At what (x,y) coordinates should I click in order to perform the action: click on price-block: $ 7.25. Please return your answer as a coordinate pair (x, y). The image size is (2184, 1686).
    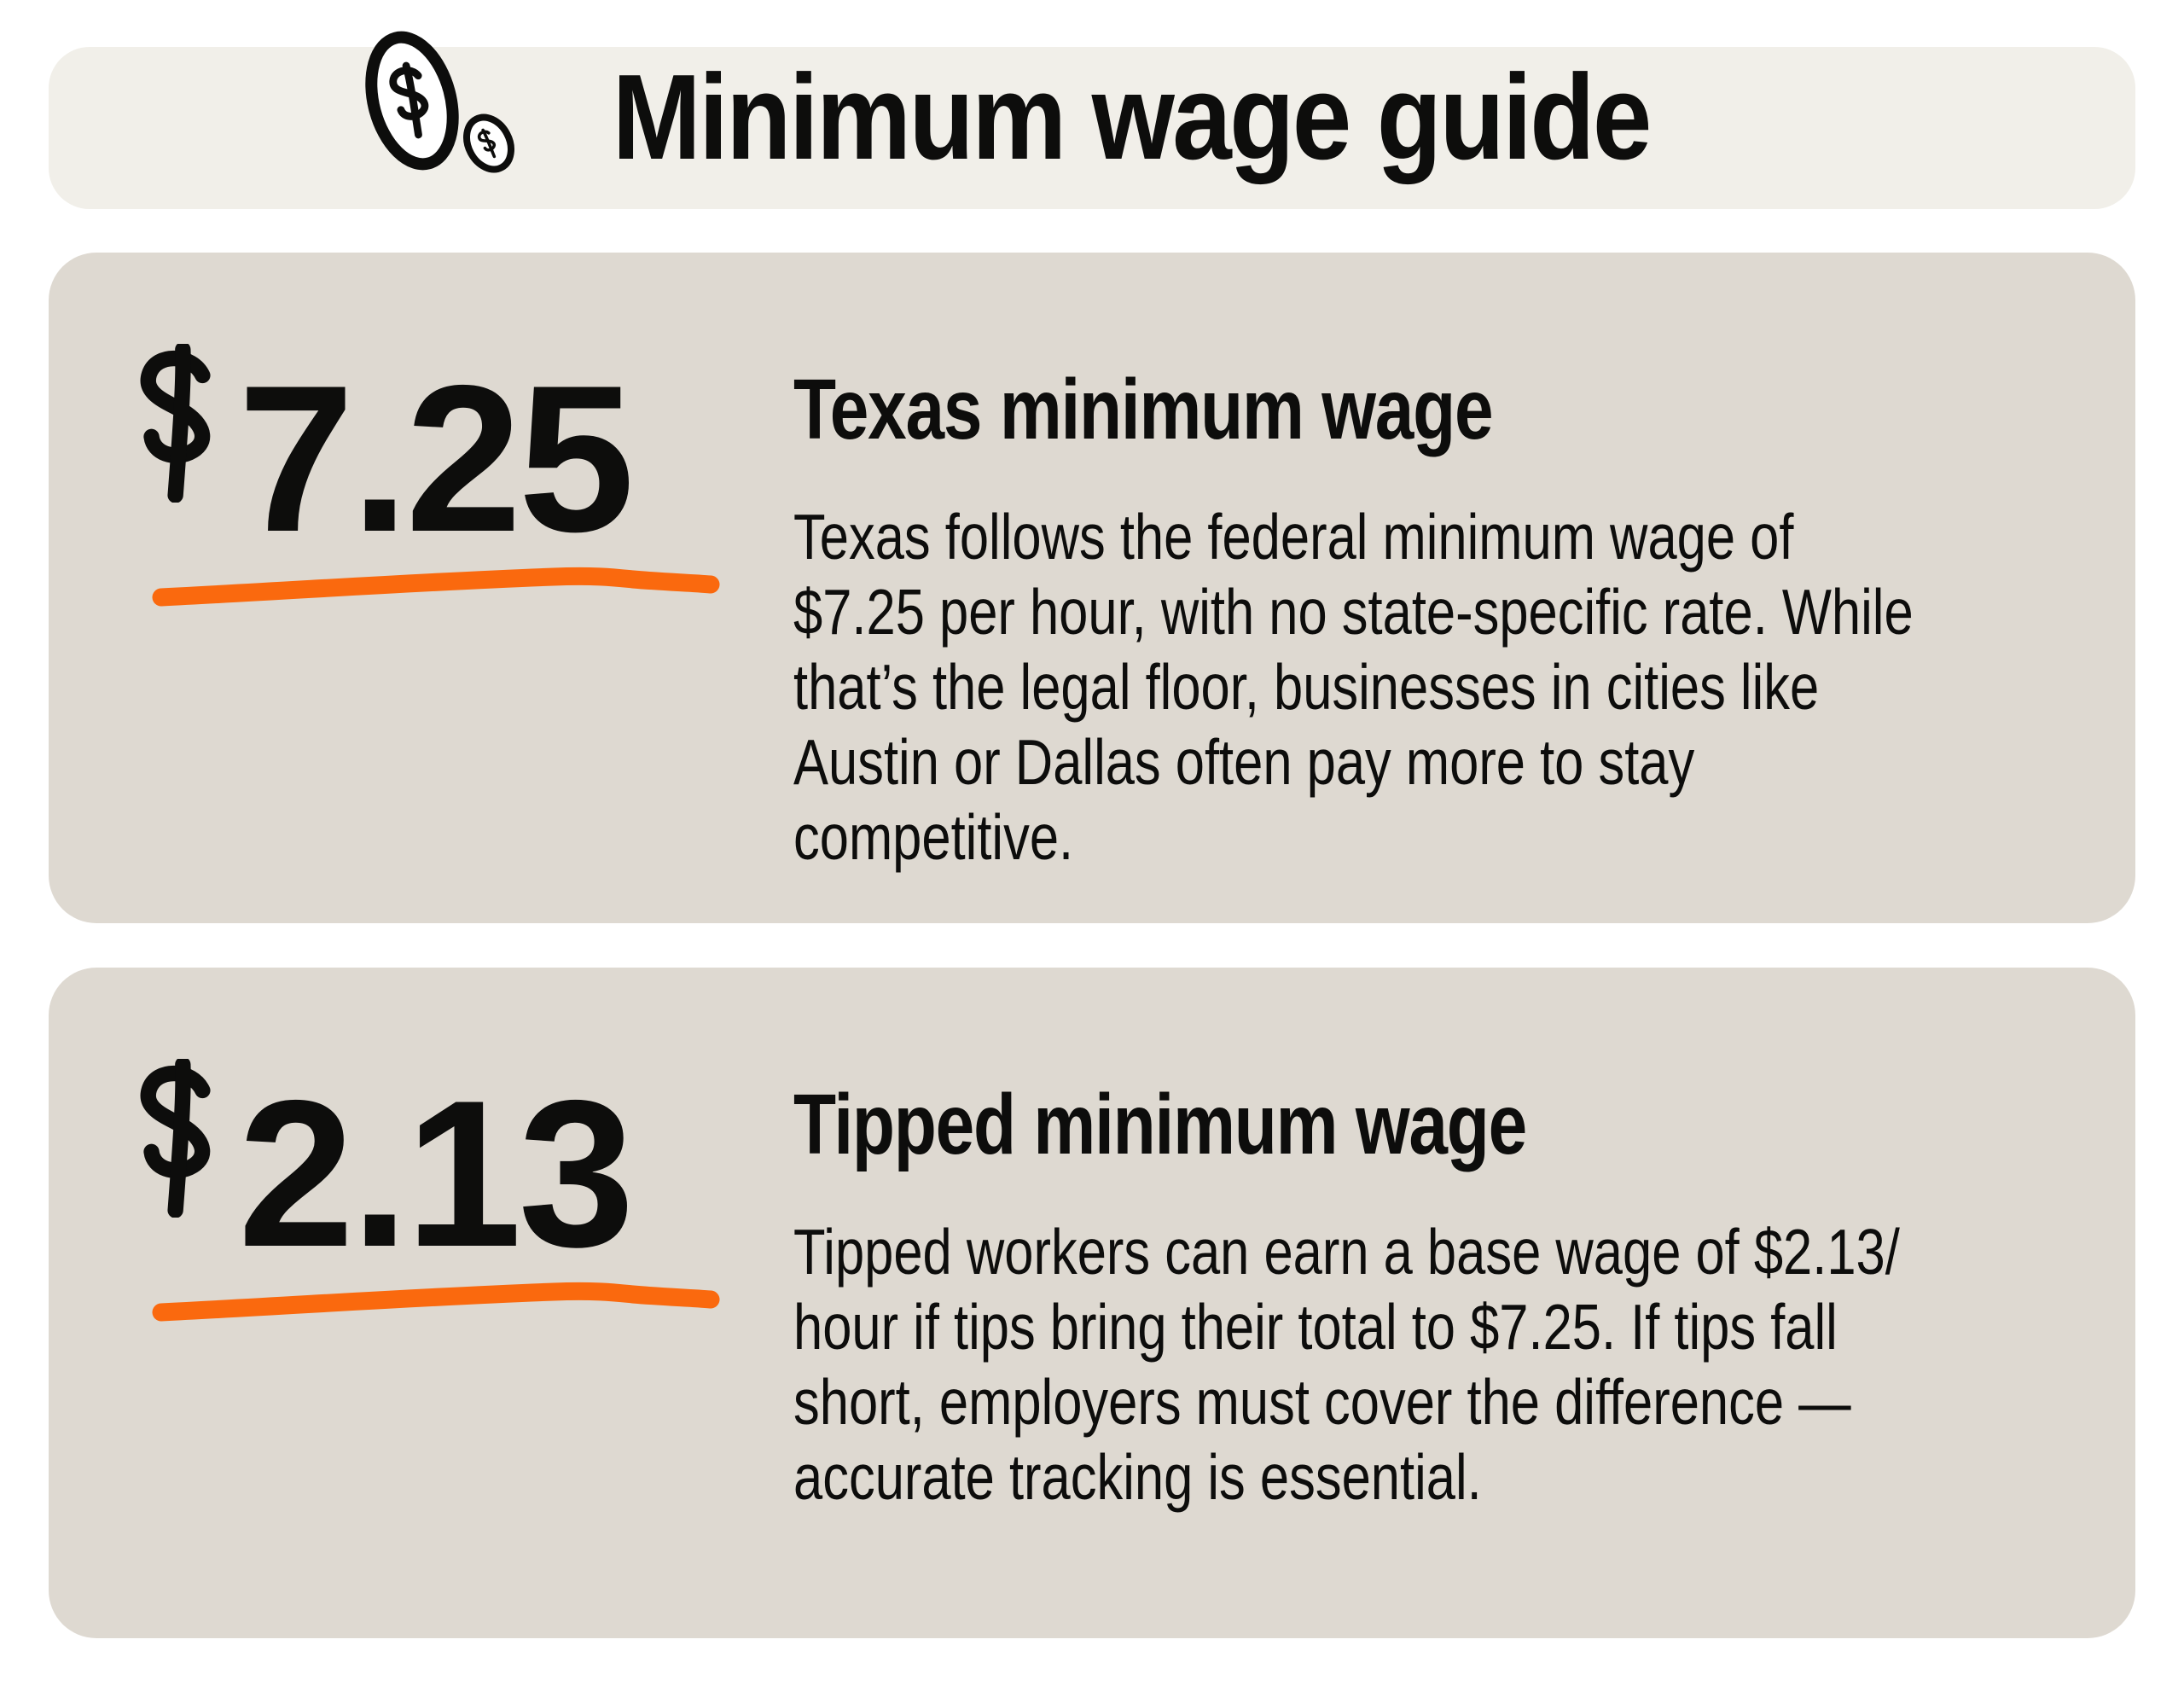
    Looking at the image, I should click on (427, 471).